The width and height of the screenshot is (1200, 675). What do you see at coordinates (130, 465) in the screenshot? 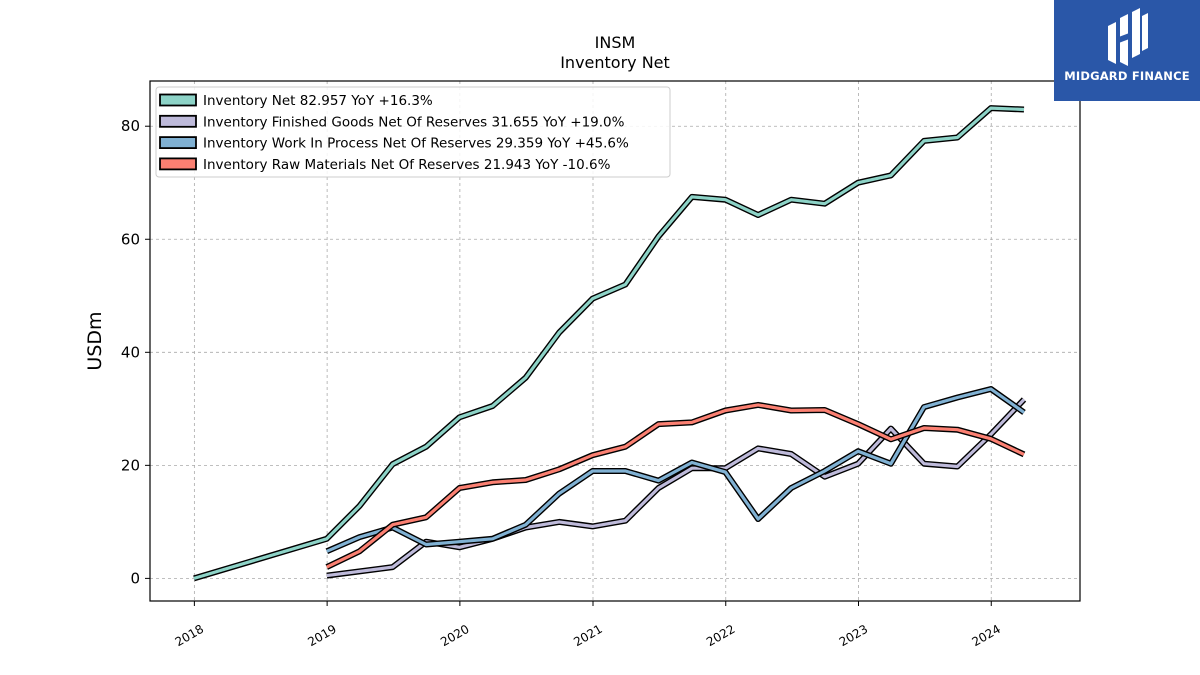
I see `y-tick-label: 20` at bounding box center [130, 465].